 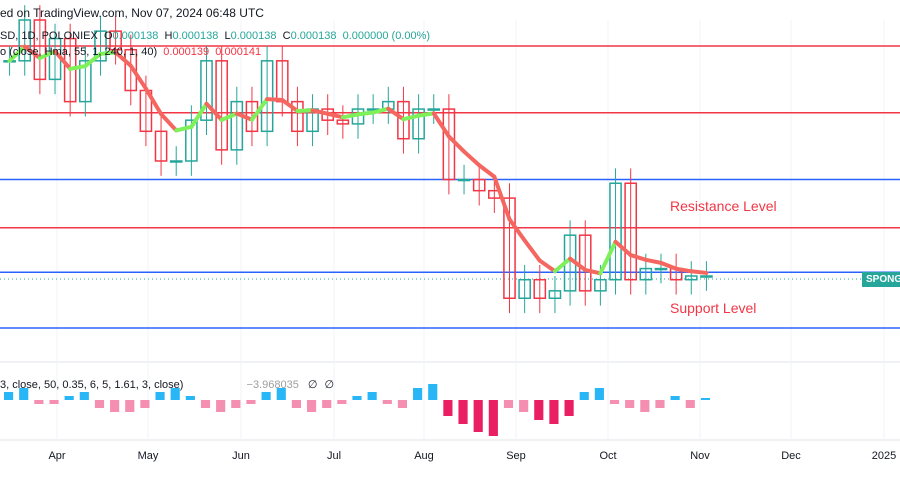 What do you see at coordinates (723, 206) in the screenshot?
I see `resistance-label: Resistance Level` at bounding box center [723, 206].